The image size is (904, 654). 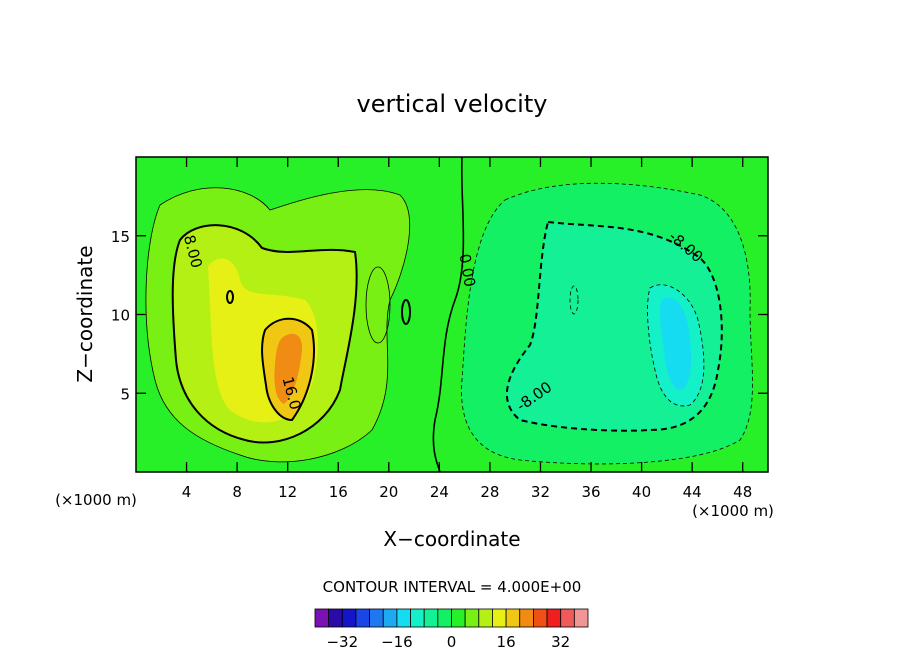 I want to click on x-tick-label: 40, so click(x=641, y=492).